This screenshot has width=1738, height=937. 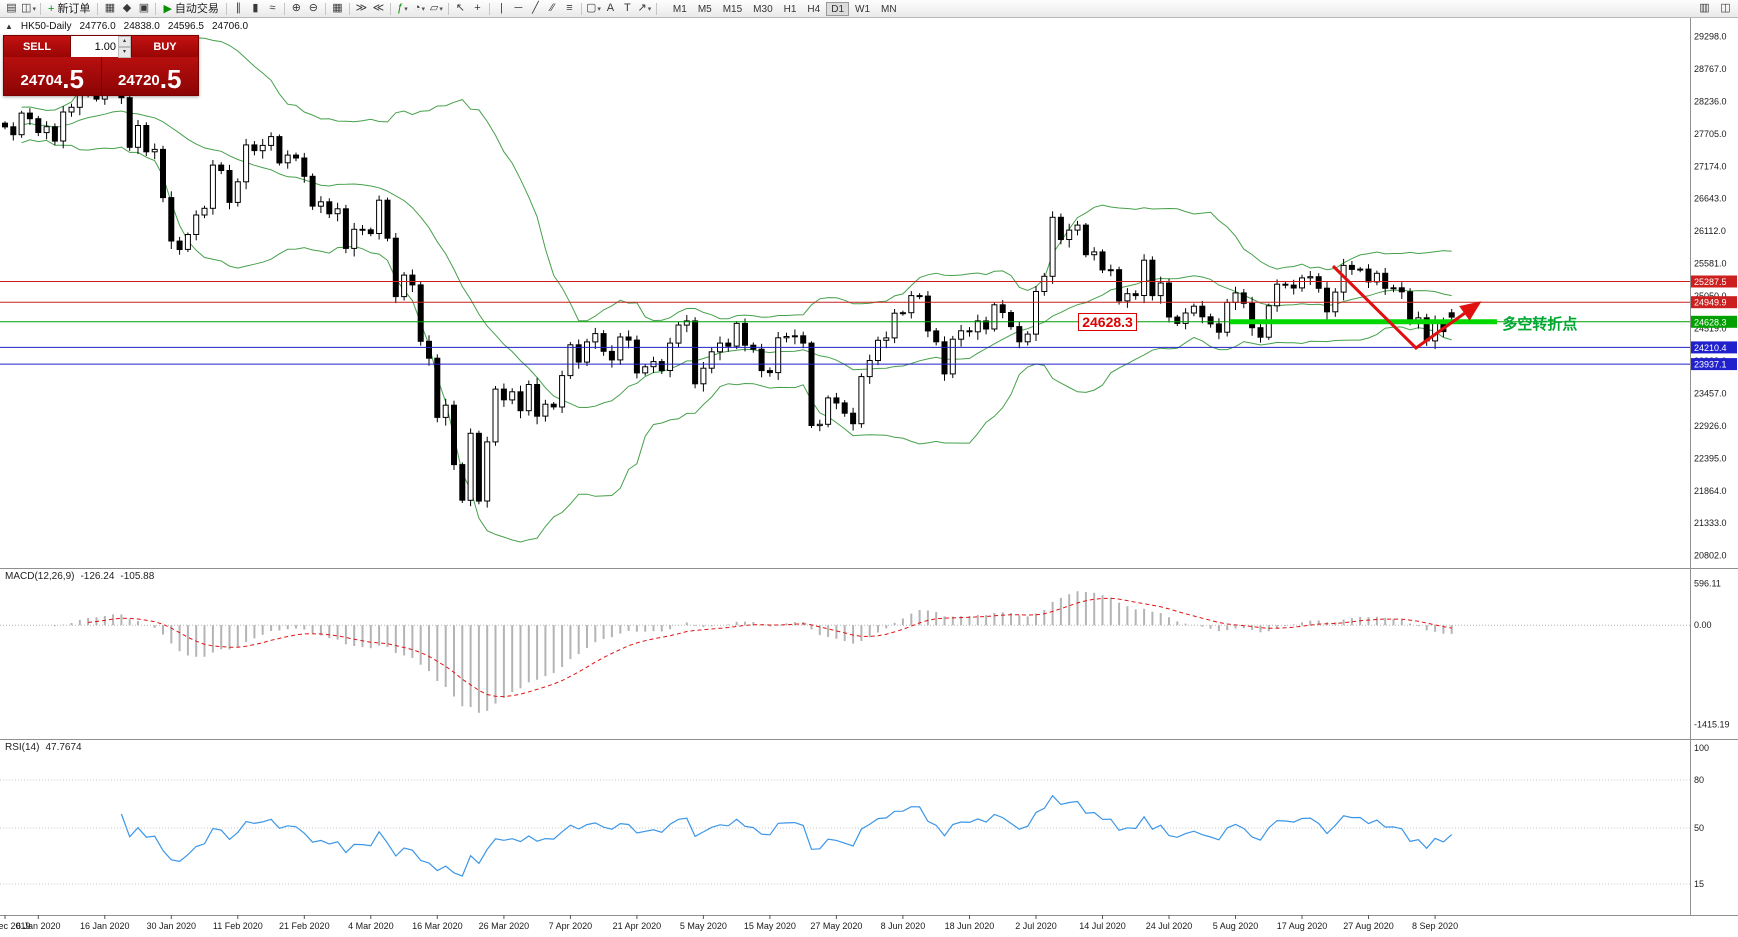 What do you see at coordinates (845, 323) in the screenshot?
I see `horizontal-level-lines` at bounding box center [845, 323].